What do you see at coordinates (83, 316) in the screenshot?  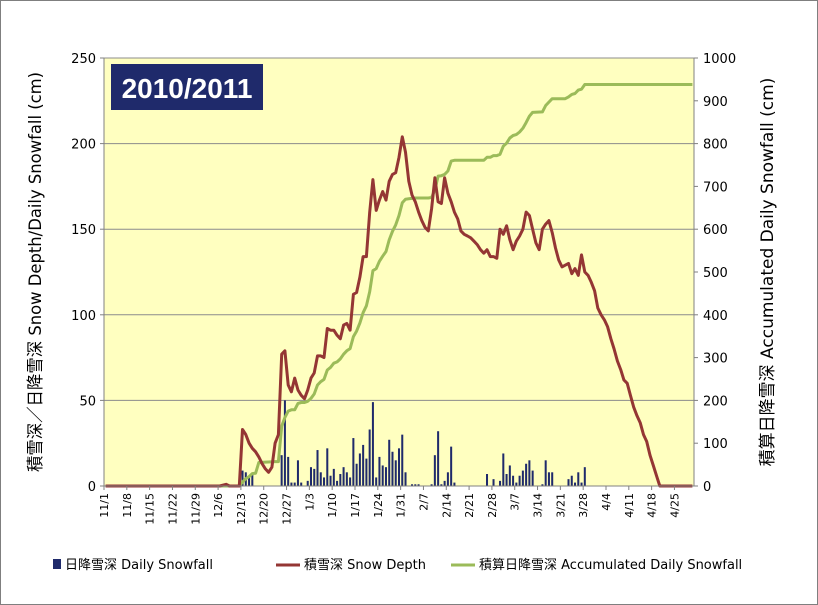 I see `y-tick-label: 100` at bounding box center [83, 316].